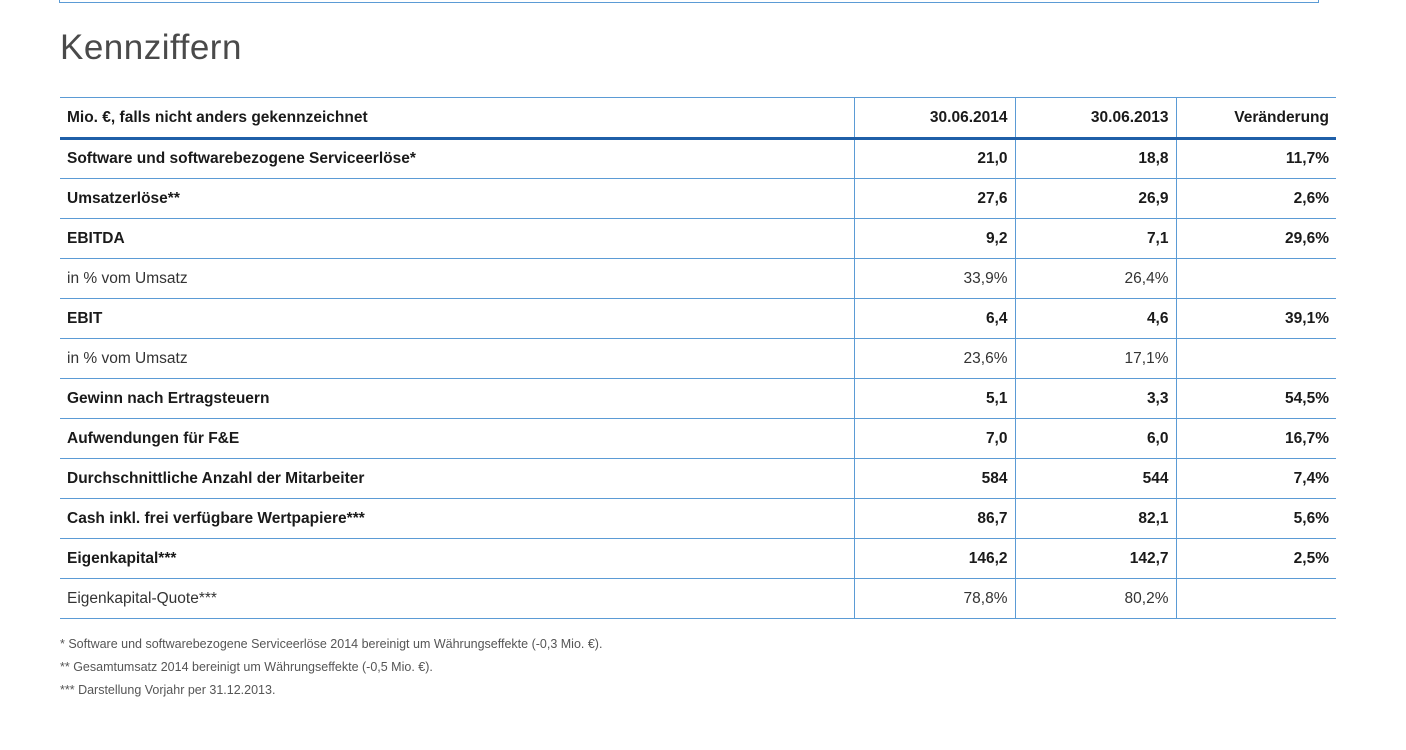  What do you see at coordinates (1095, 478) in the screenshot?
I see `value-2013: 544` at bounding box center [1095, 478].